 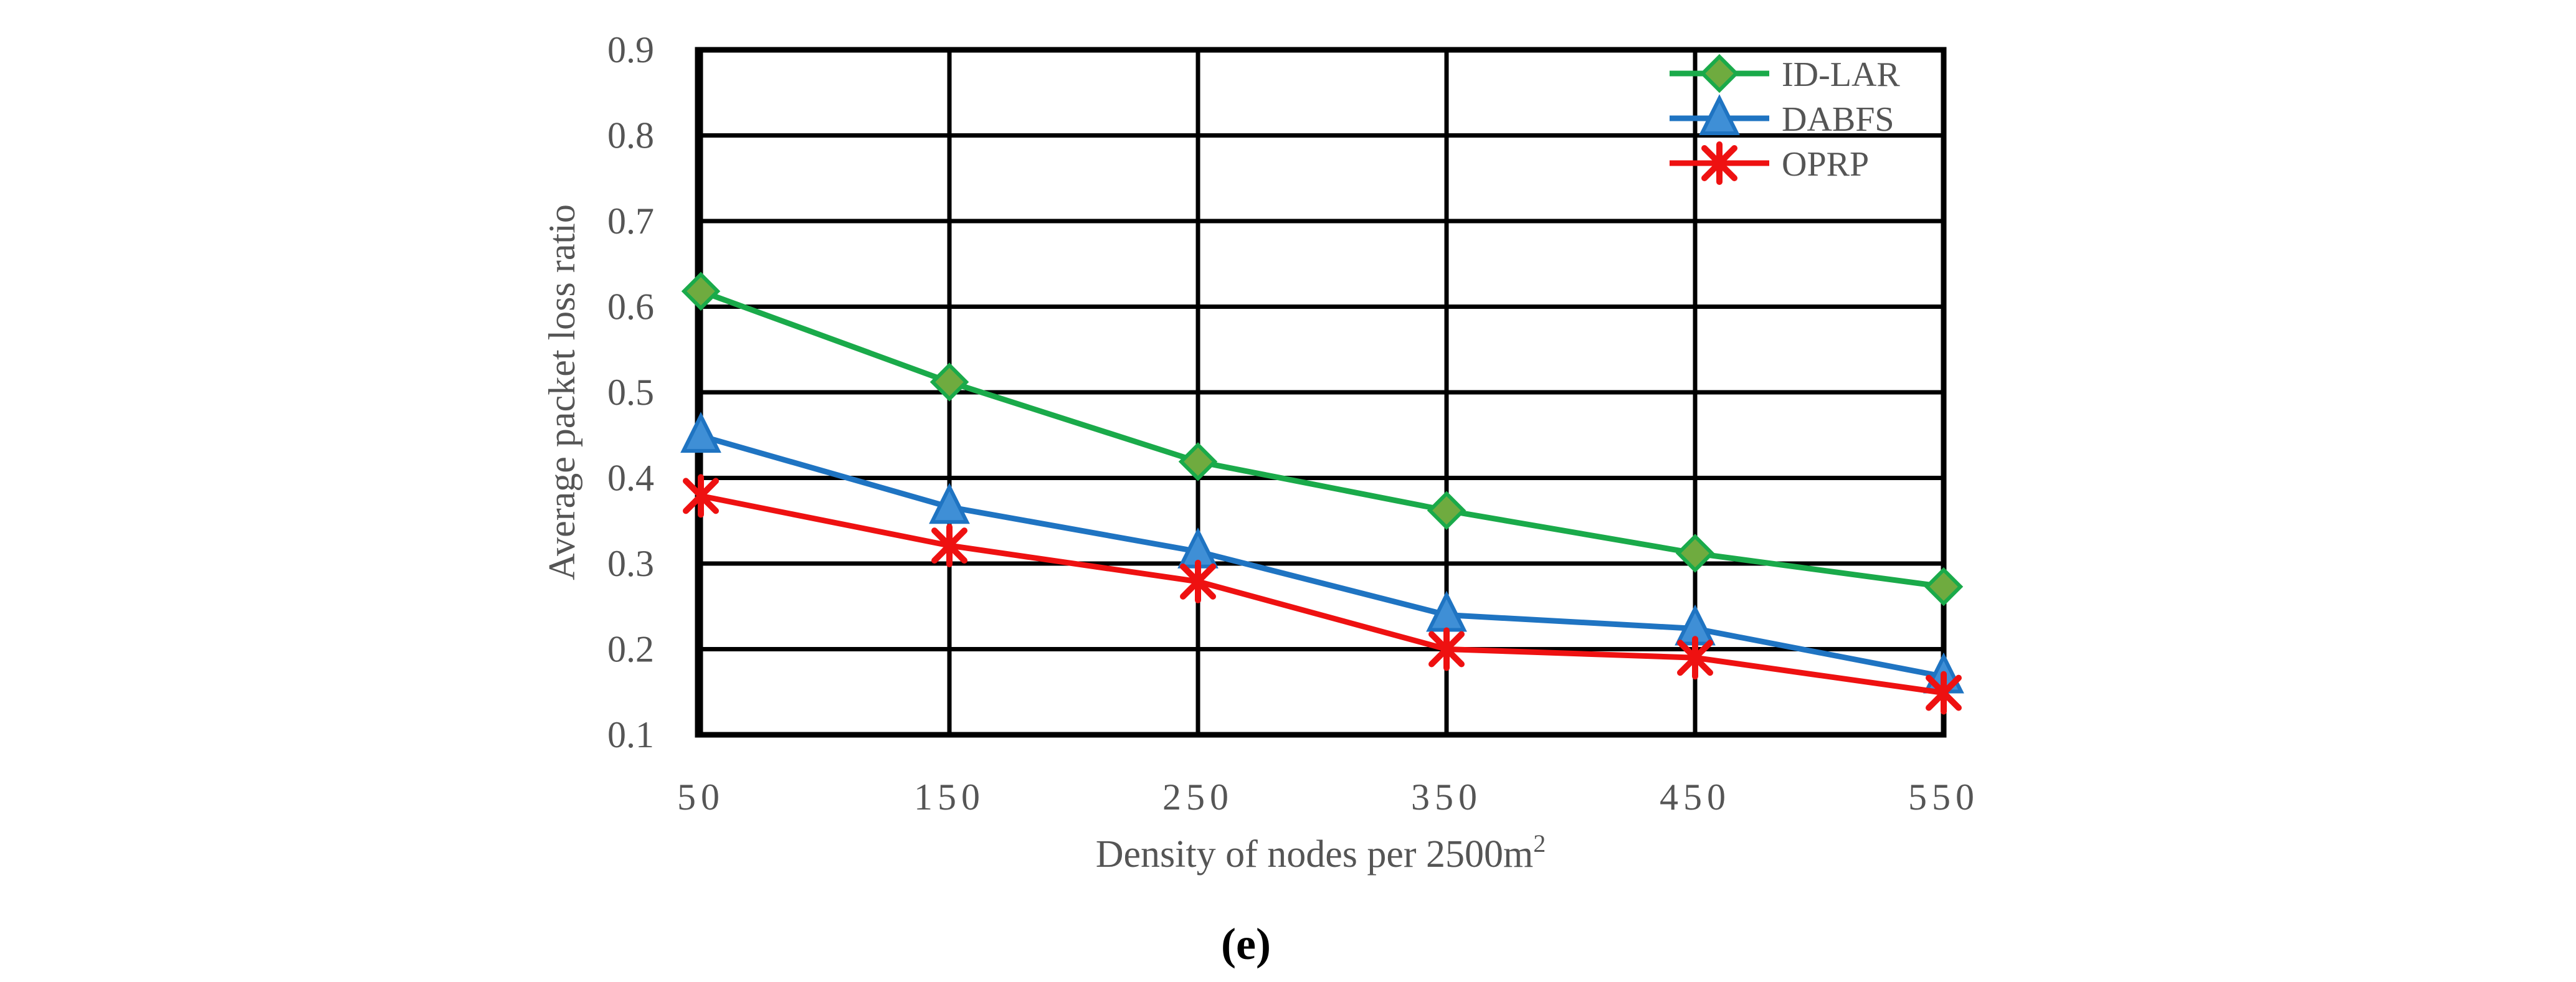 I want to click on y-tick-label: 0.5, so click(x=630, y=392).